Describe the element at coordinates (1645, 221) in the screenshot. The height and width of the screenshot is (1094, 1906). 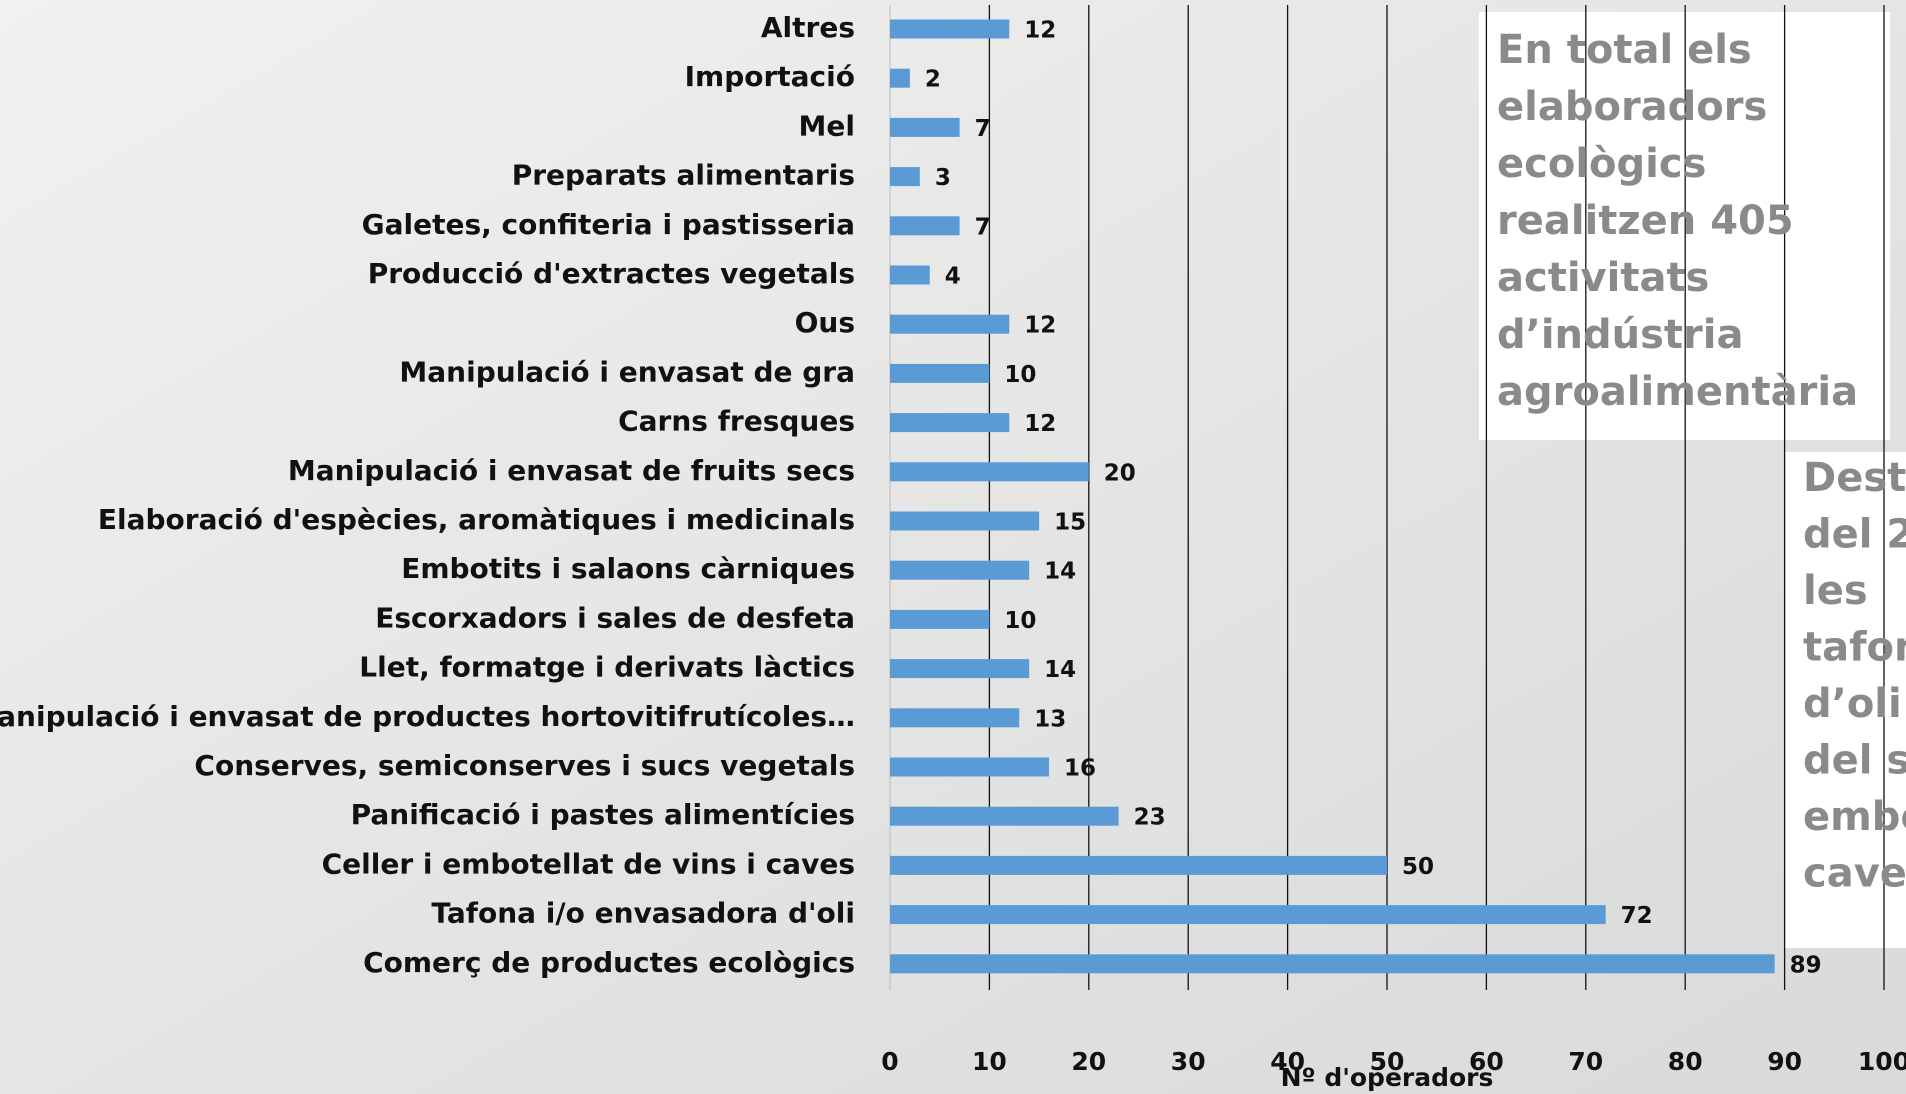
I see `annotation-line: realitzen 405` at that location.